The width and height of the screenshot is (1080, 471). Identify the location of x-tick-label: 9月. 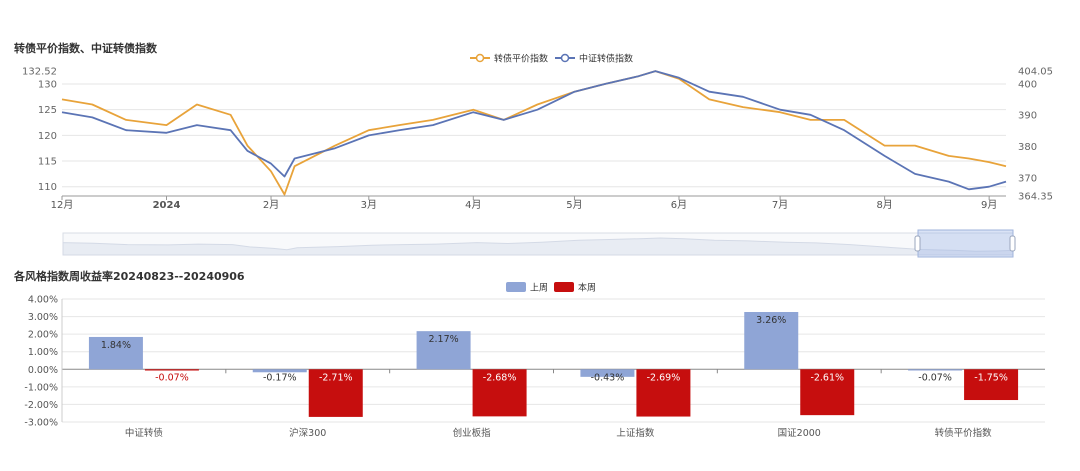
(989, 205).